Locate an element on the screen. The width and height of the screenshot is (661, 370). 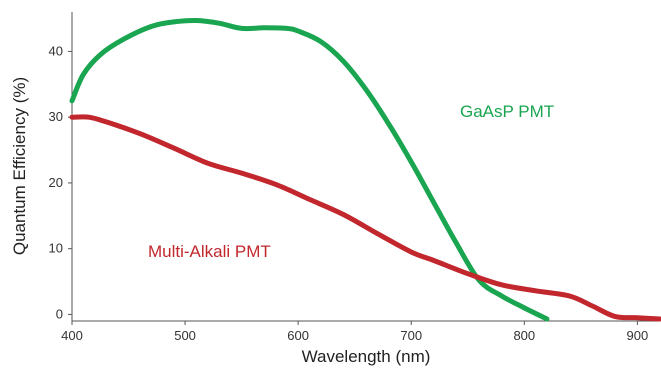
x-tick-label-500: 500 is located at coordinates (185, 335).